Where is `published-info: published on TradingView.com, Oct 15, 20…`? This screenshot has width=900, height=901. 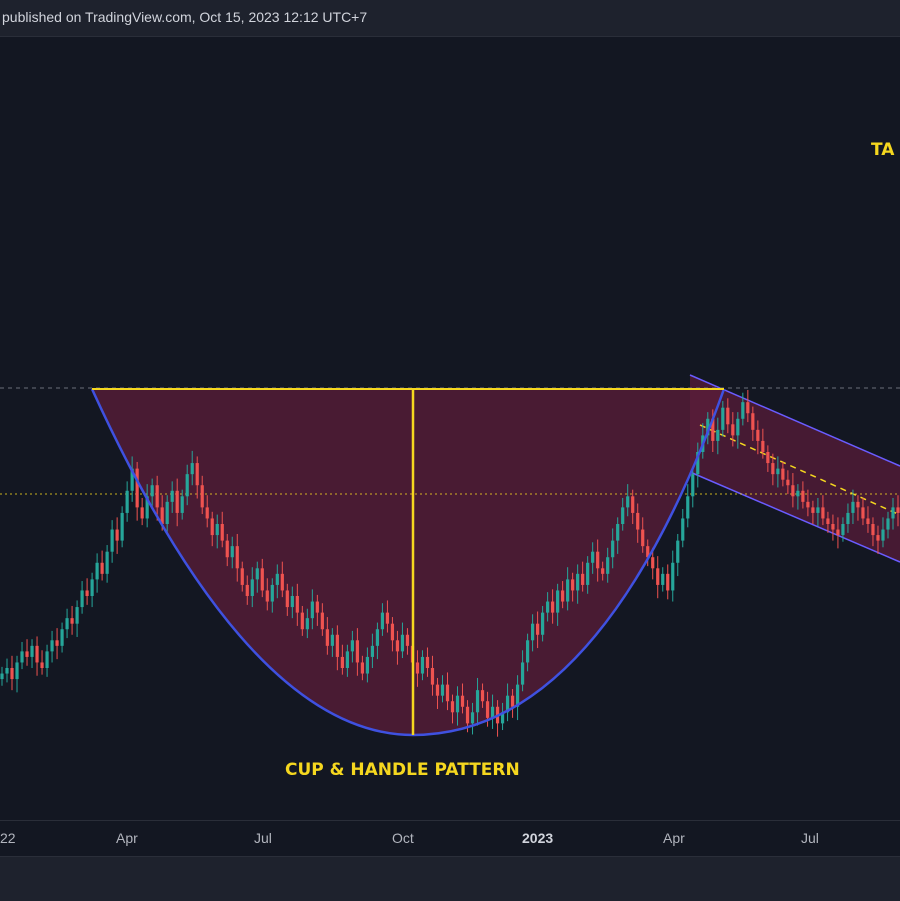 published-info: published on TradingView.com, Oct 15, 20… is located at coordinates (185, 17).